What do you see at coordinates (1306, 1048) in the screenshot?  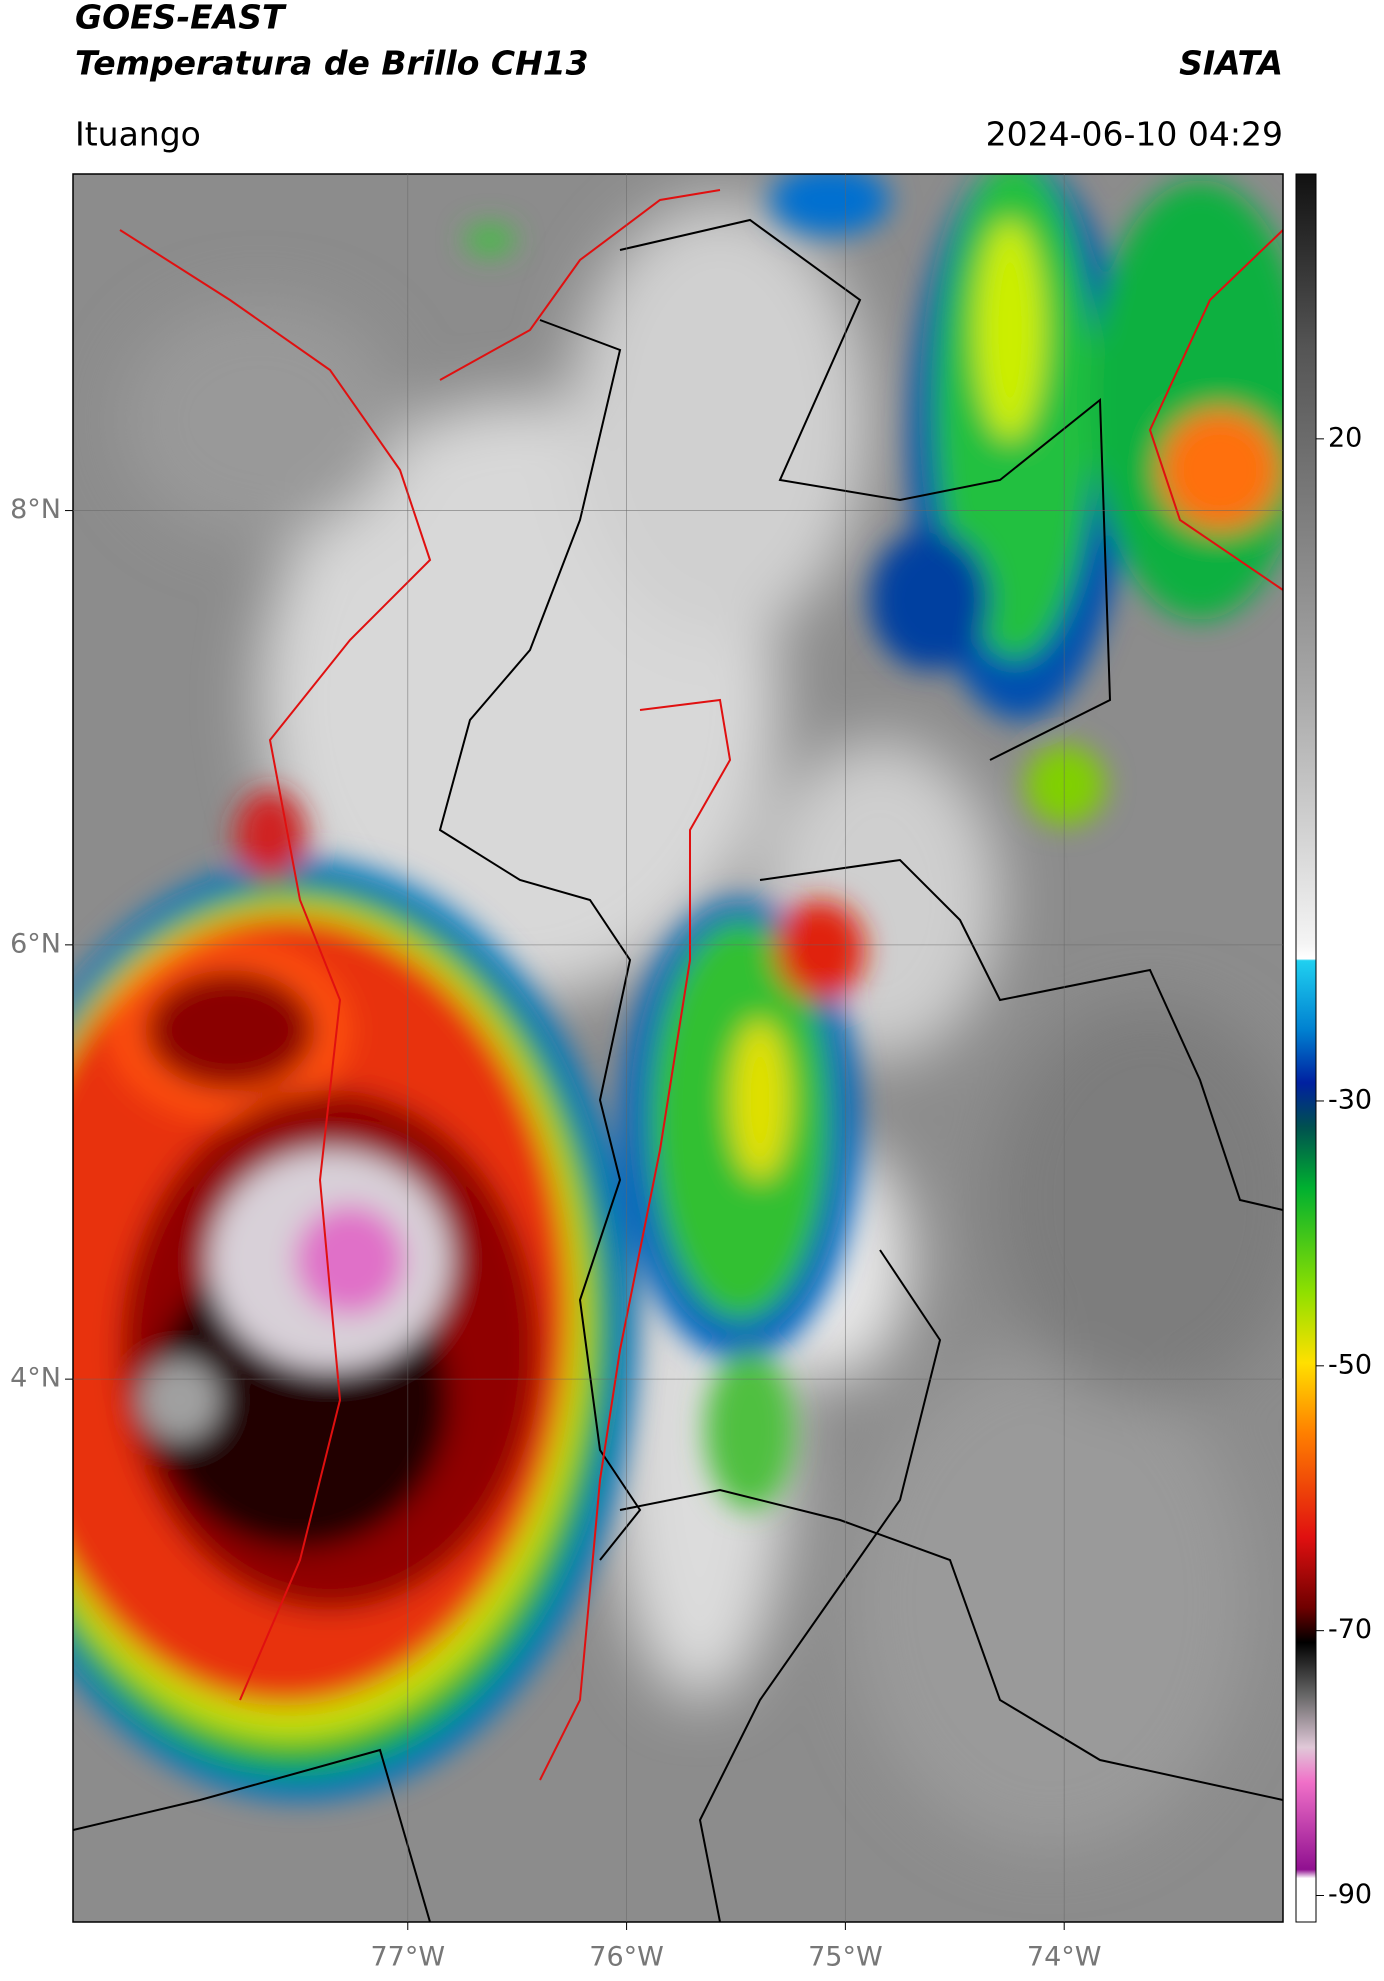 I see `colorbar` at bounding box center [1306, 1048].